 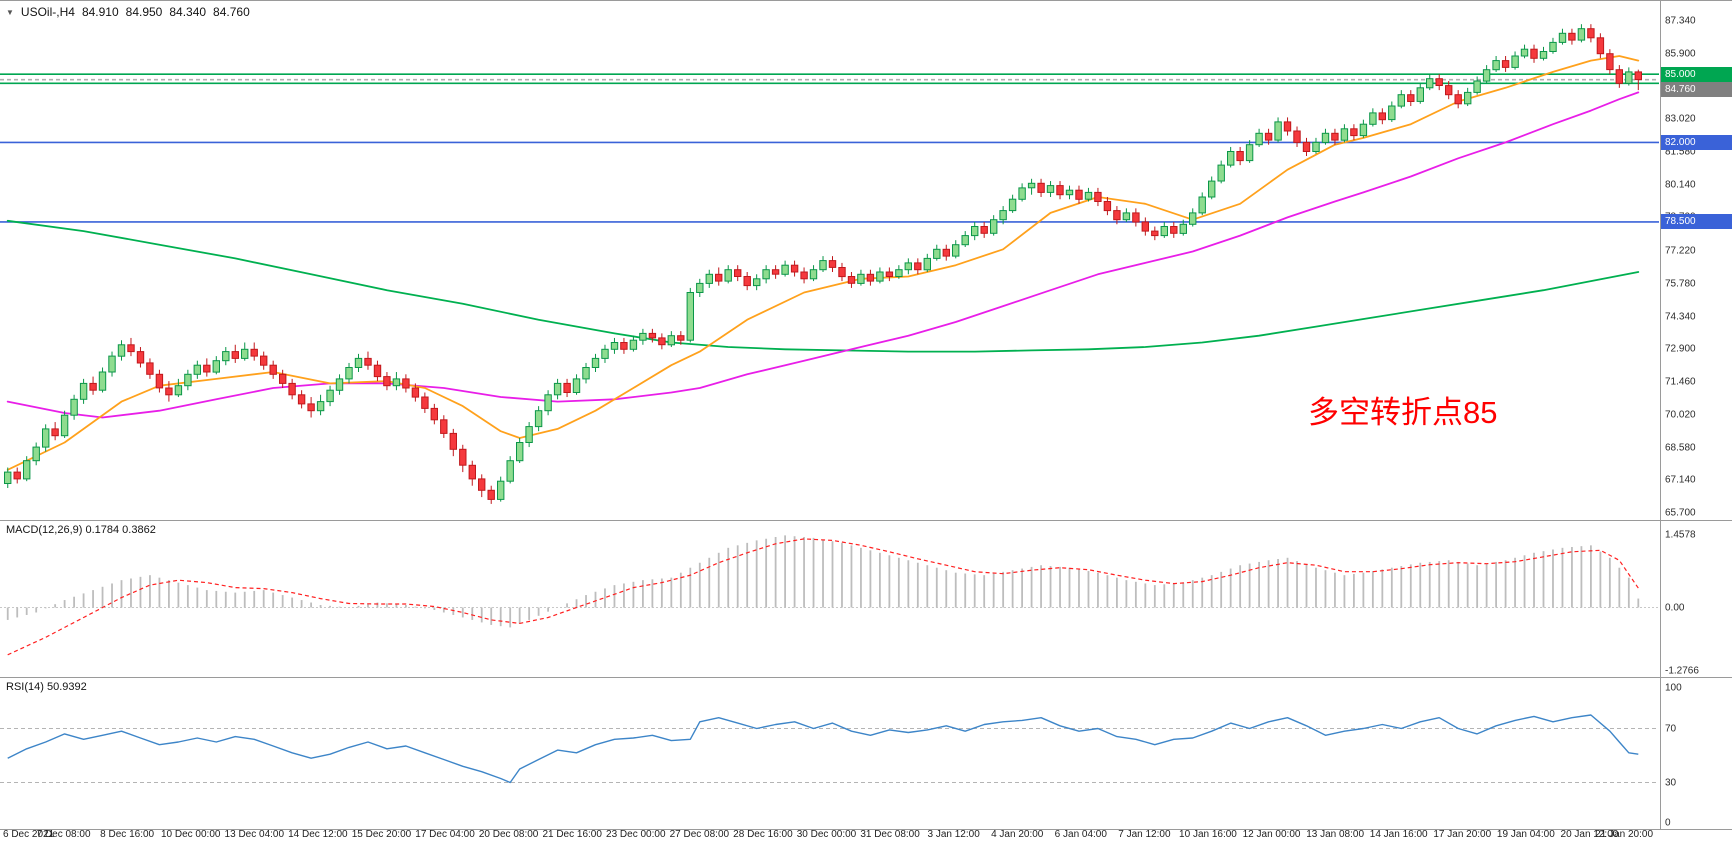 I want to click on time-tick-label: 20 Jan 12:00, so click(x=1589, y=834).